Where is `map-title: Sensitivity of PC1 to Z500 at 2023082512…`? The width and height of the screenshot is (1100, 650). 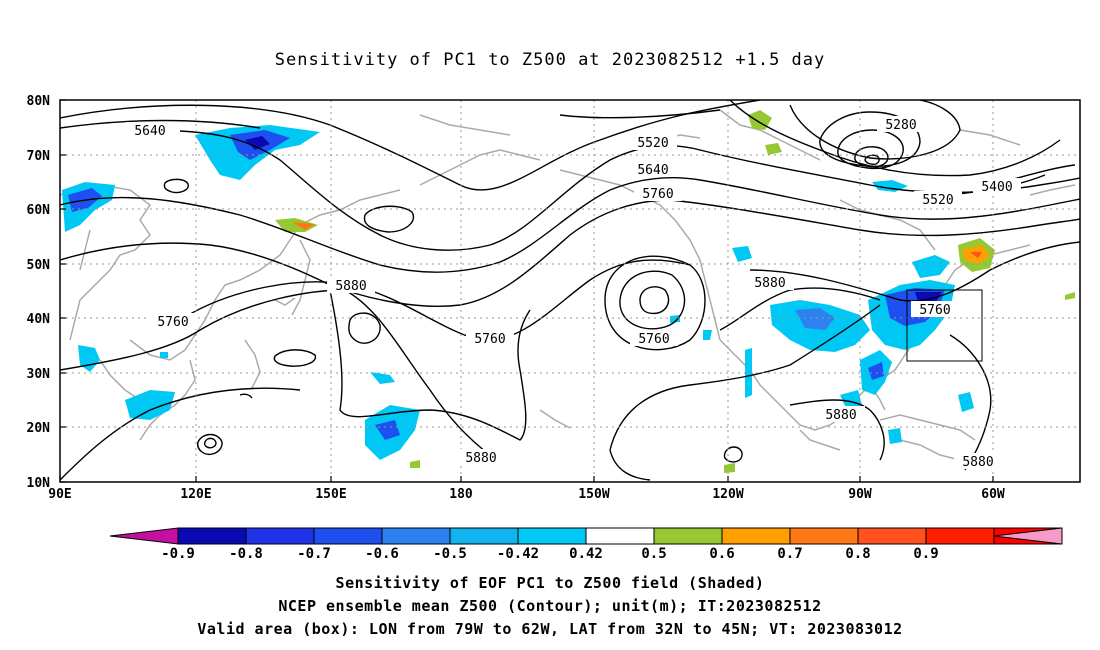 map-title: Sensitivity of PC1 to Z500 at 2023082512… is located at coordinates (550, 60).